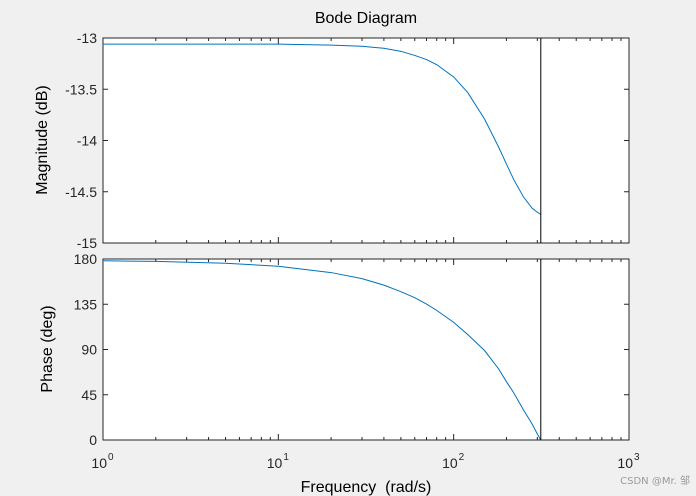 The width and height of the screenshot is (696, 496). Describe the element at coordinates (86, 259) in the screenshot. I see `phase-ytick-label: 180` at that location.